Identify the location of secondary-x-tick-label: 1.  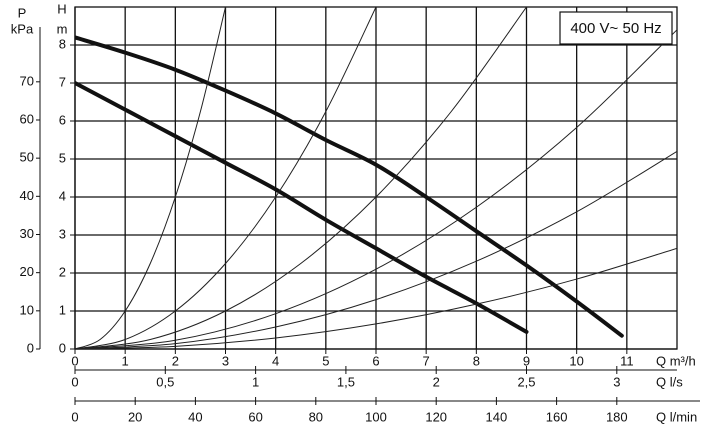
(255, 381).